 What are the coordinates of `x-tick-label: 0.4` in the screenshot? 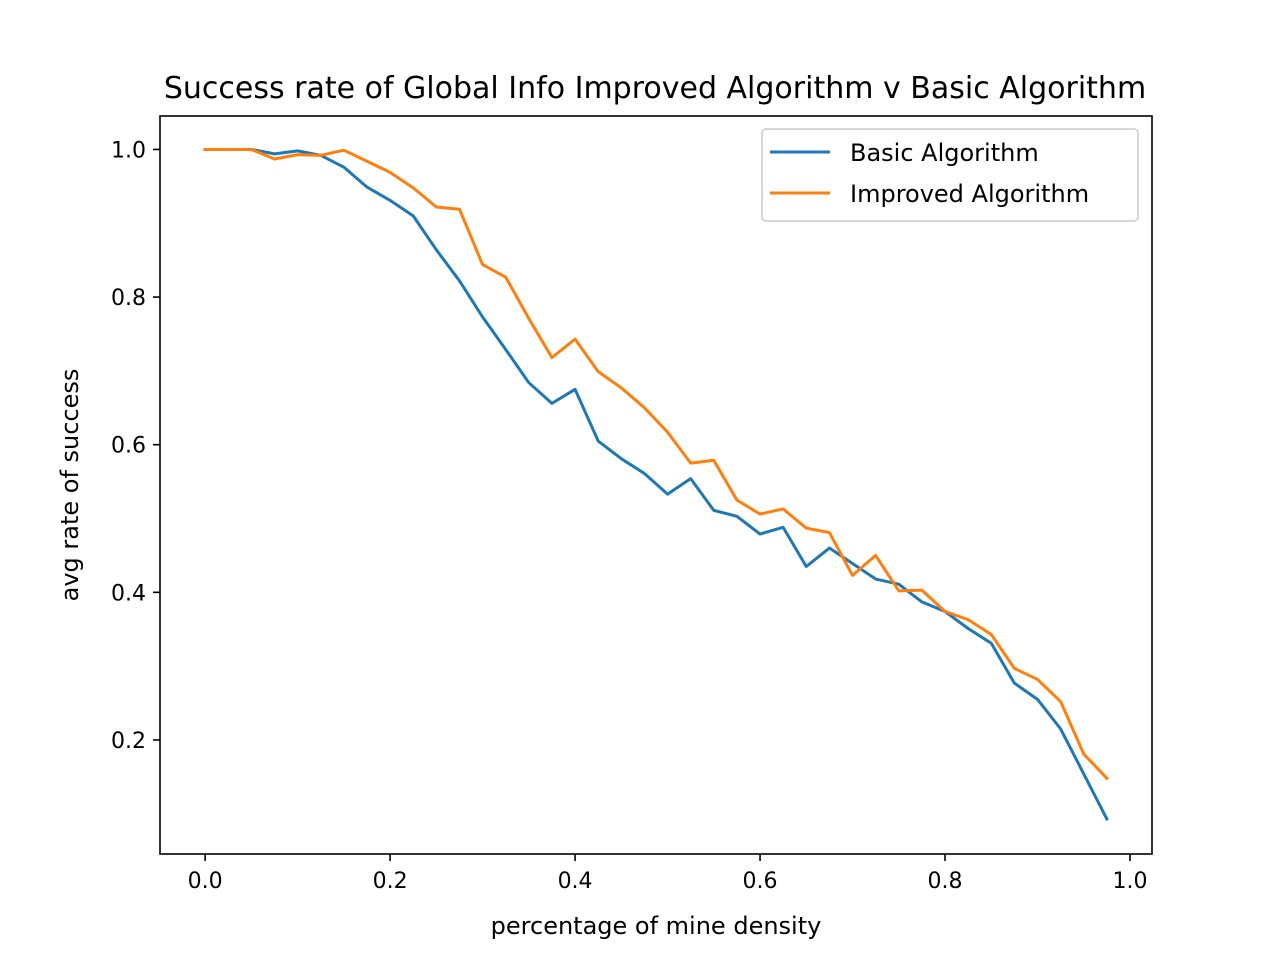 It's located at (575, 881).